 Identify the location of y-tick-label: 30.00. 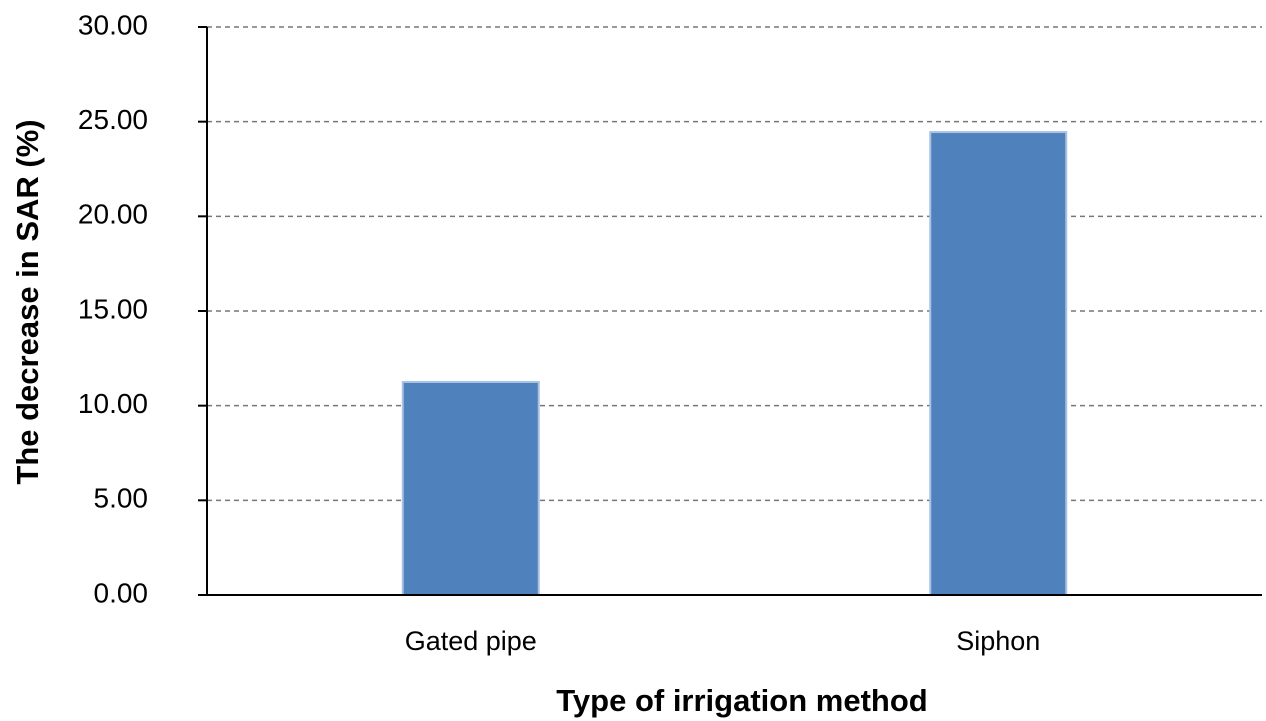
(113, 24).